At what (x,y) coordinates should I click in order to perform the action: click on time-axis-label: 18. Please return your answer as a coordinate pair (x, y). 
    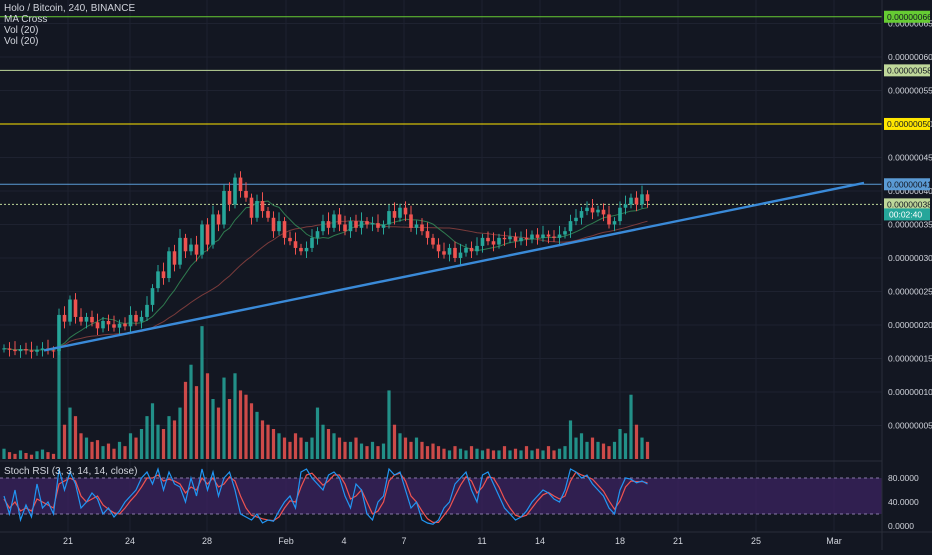
    Looking at the image, I should click on (620, 541).